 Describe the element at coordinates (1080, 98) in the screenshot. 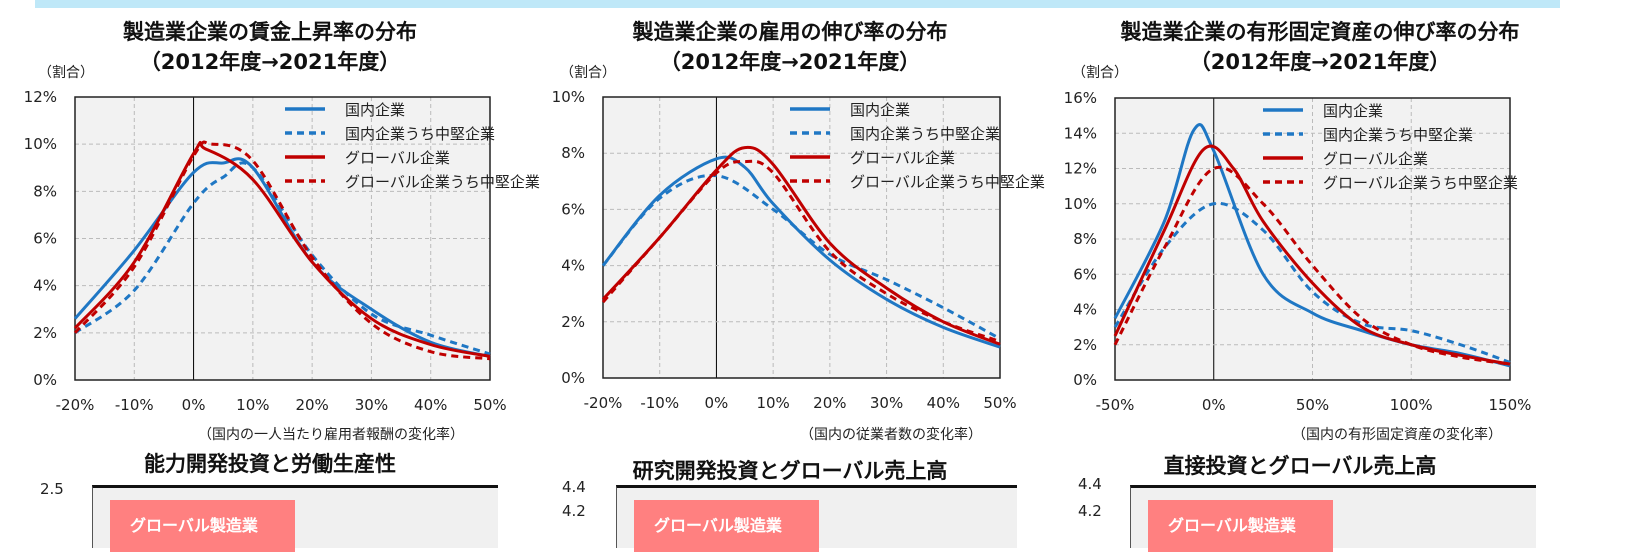

I see `y-tick-label: 16%` at that location.